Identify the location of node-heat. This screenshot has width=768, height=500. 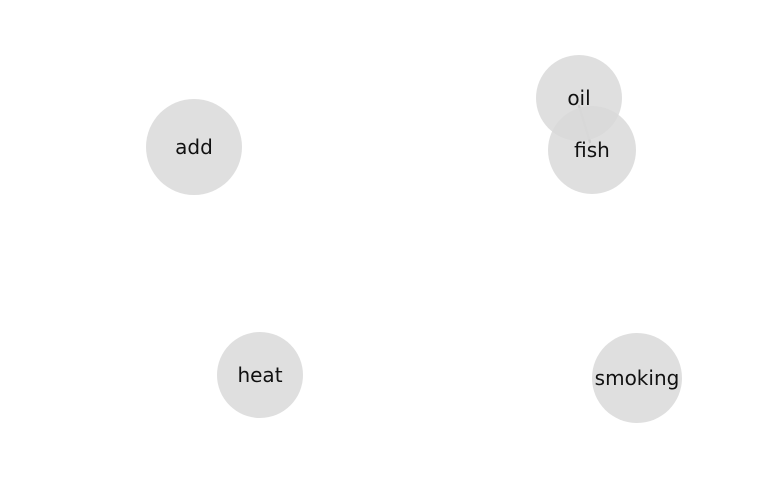
(260, 375).